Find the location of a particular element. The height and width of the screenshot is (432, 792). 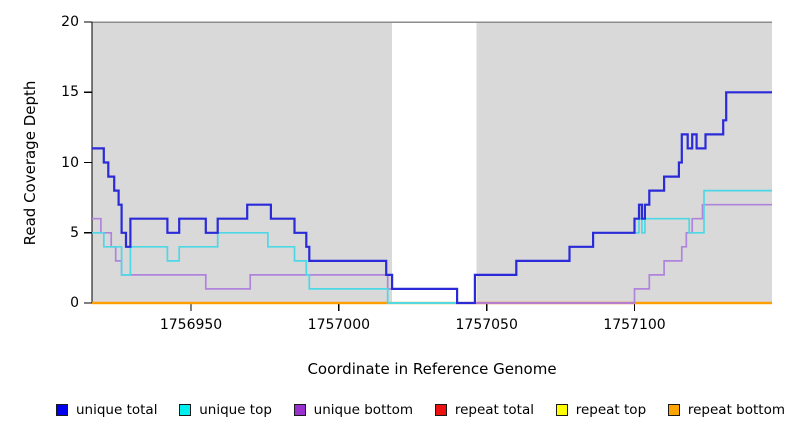

y-tick-label: 20 is located at coordinates (70, 22).